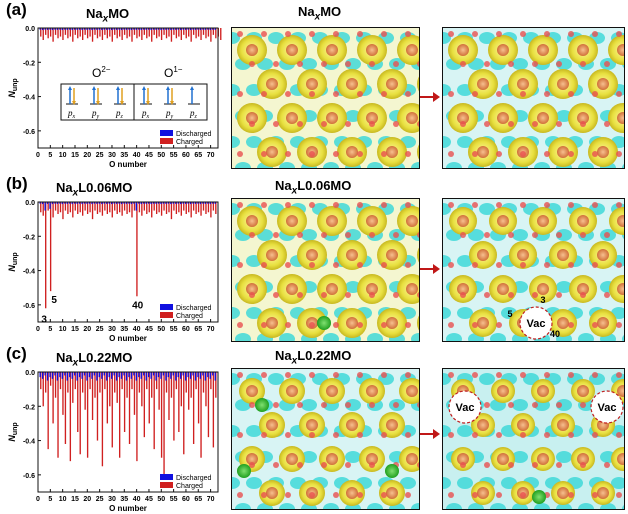 Image resolution: width=628 pixels, height=514 pixels. I want to click on x-tick-label: 55, so click(174, 155).